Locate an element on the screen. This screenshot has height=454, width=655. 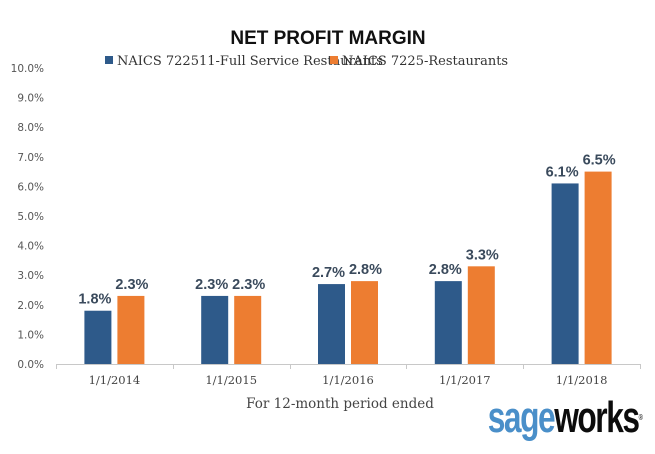
y-tick-label: 3.0% is located at coordinates (30, 276).